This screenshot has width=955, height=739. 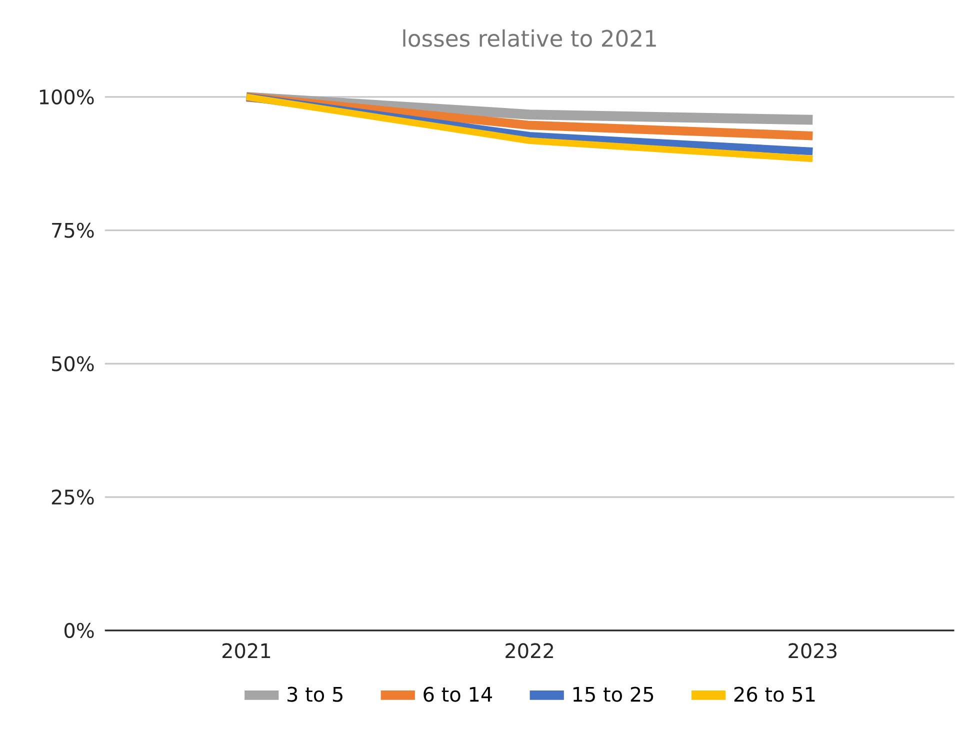 I want to click on y-tick-label: 50%, so click(x=73, y=364).